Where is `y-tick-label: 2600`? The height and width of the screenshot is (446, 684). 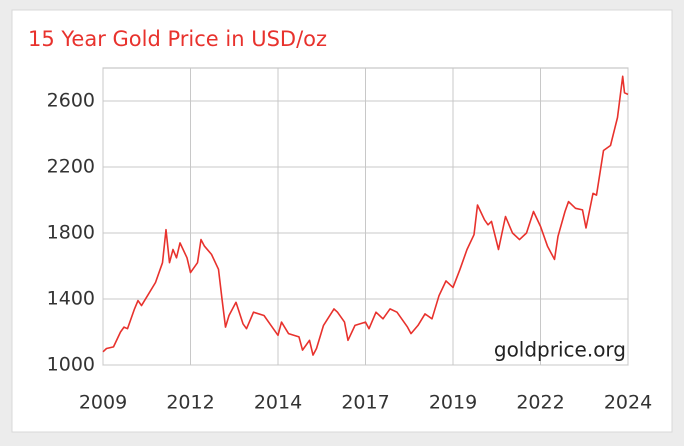 y-tick-label: 2600 is located at coordinates (71, 101).